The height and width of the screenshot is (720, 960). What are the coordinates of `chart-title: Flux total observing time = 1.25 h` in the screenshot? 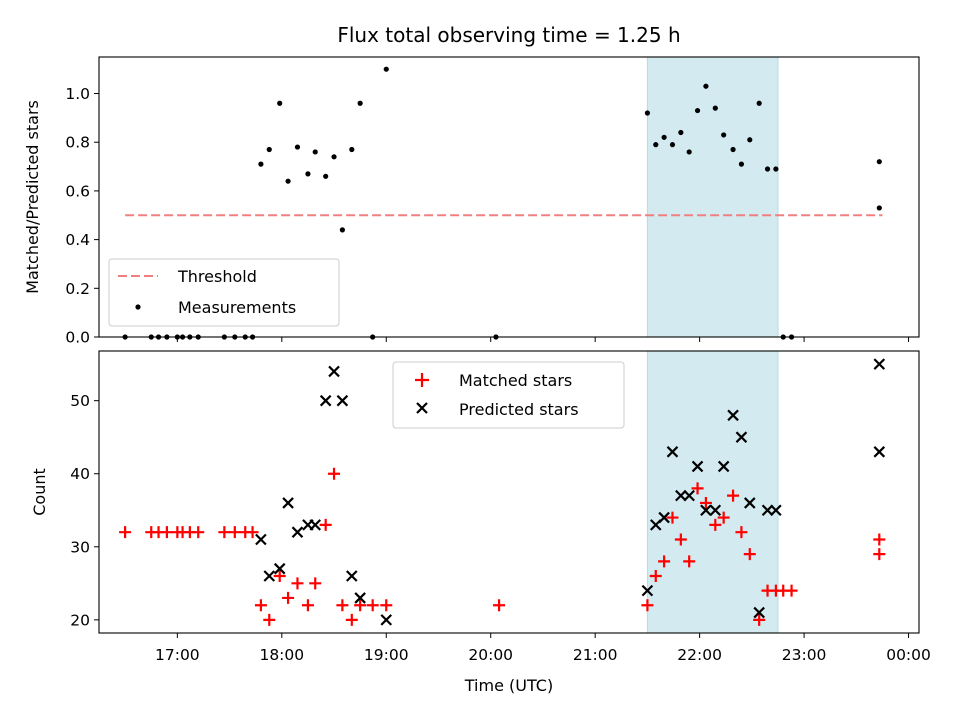 It's located at (508, 35).